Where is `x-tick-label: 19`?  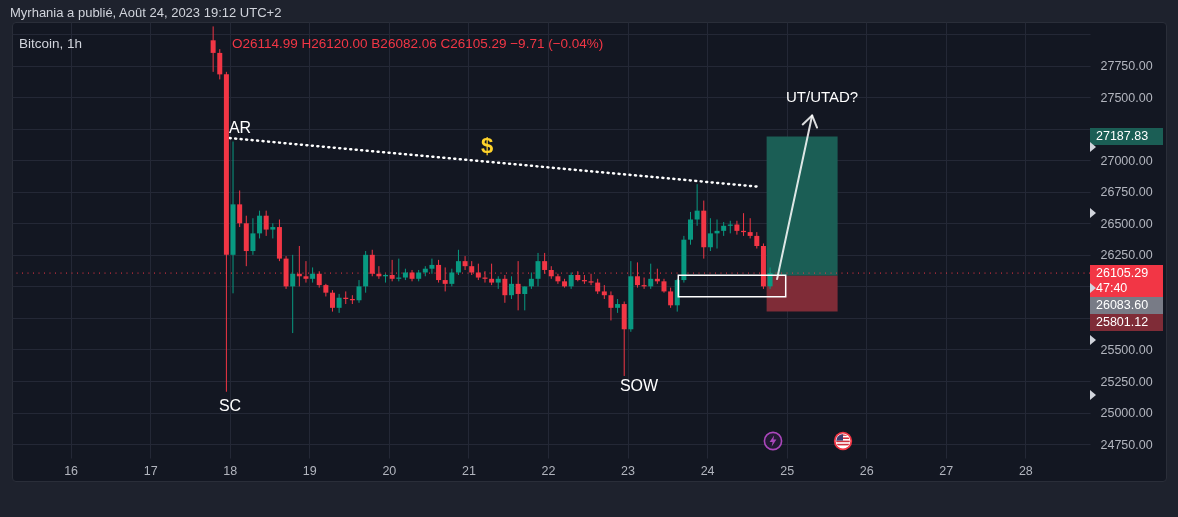
x-tick-label: 19 is located at coordinates (309, 470).